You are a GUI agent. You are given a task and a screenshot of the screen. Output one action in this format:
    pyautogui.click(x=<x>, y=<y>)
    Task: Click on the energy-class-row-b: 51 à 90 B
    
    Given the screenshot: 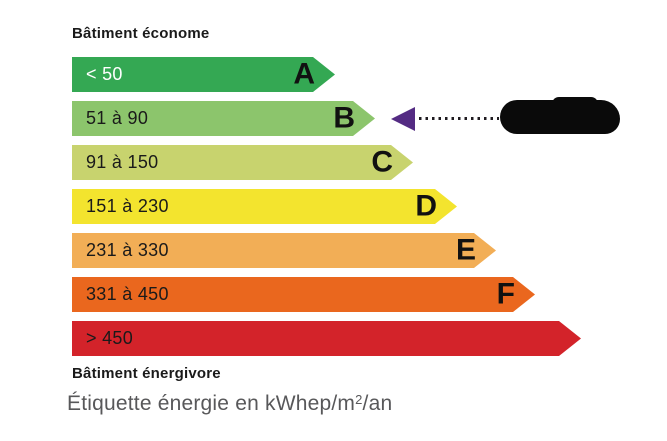 What is the action you would take?
    pyautogui.click(x=223, y=118)
    